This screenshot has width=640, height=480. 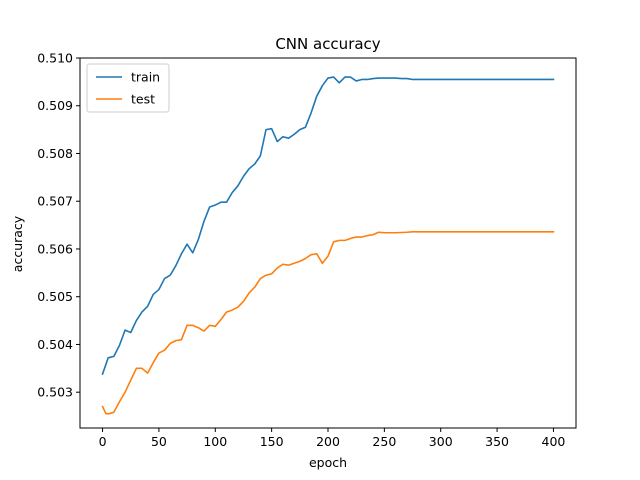 I want to click on legend-box, so click(x=128, y=88).